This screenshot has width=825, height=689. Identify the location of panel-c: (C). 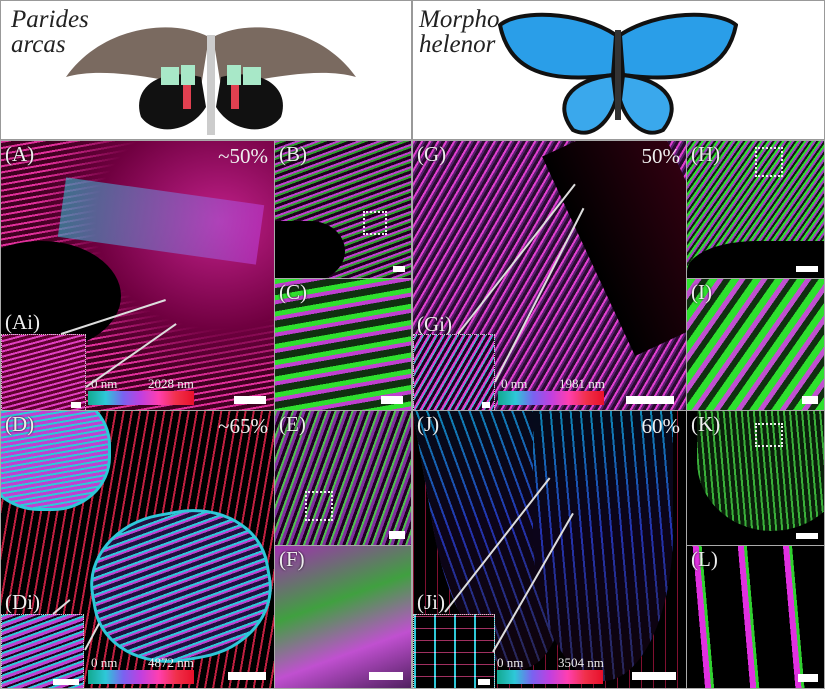
(343, 344).